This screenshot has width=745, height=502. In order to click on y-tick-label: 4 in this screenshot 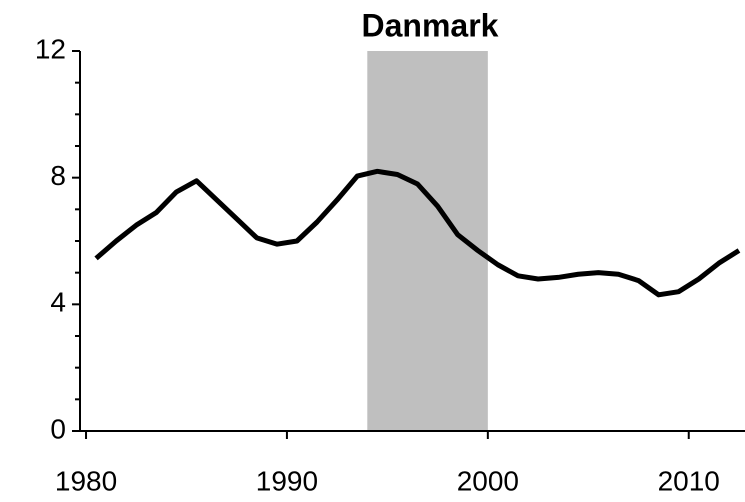, I will do `click(58, 302)`.